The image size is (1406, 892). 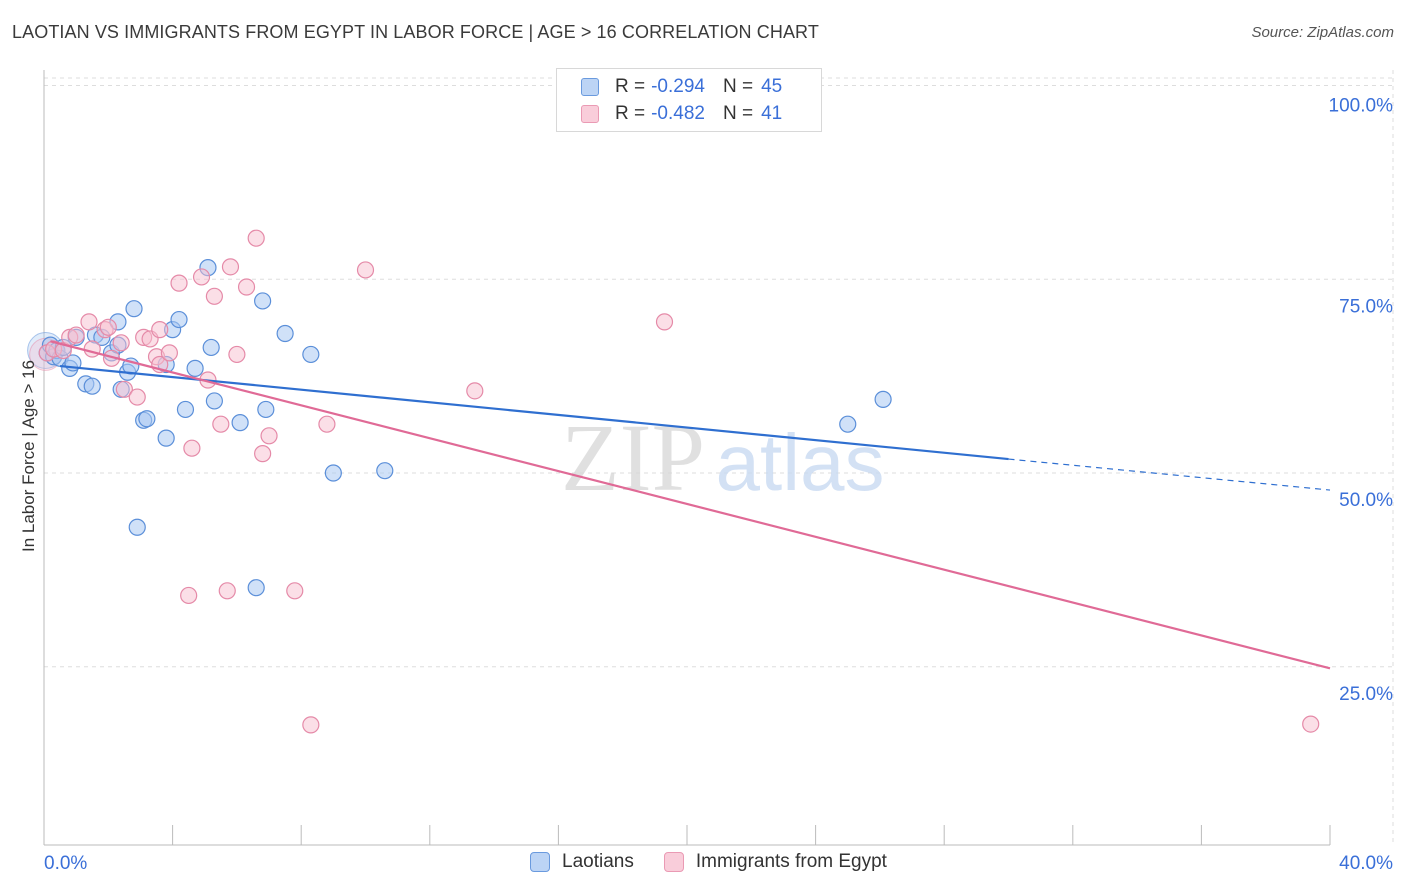 I want to click on x-tick-label: 0.0%, so click(x=65, y=863).